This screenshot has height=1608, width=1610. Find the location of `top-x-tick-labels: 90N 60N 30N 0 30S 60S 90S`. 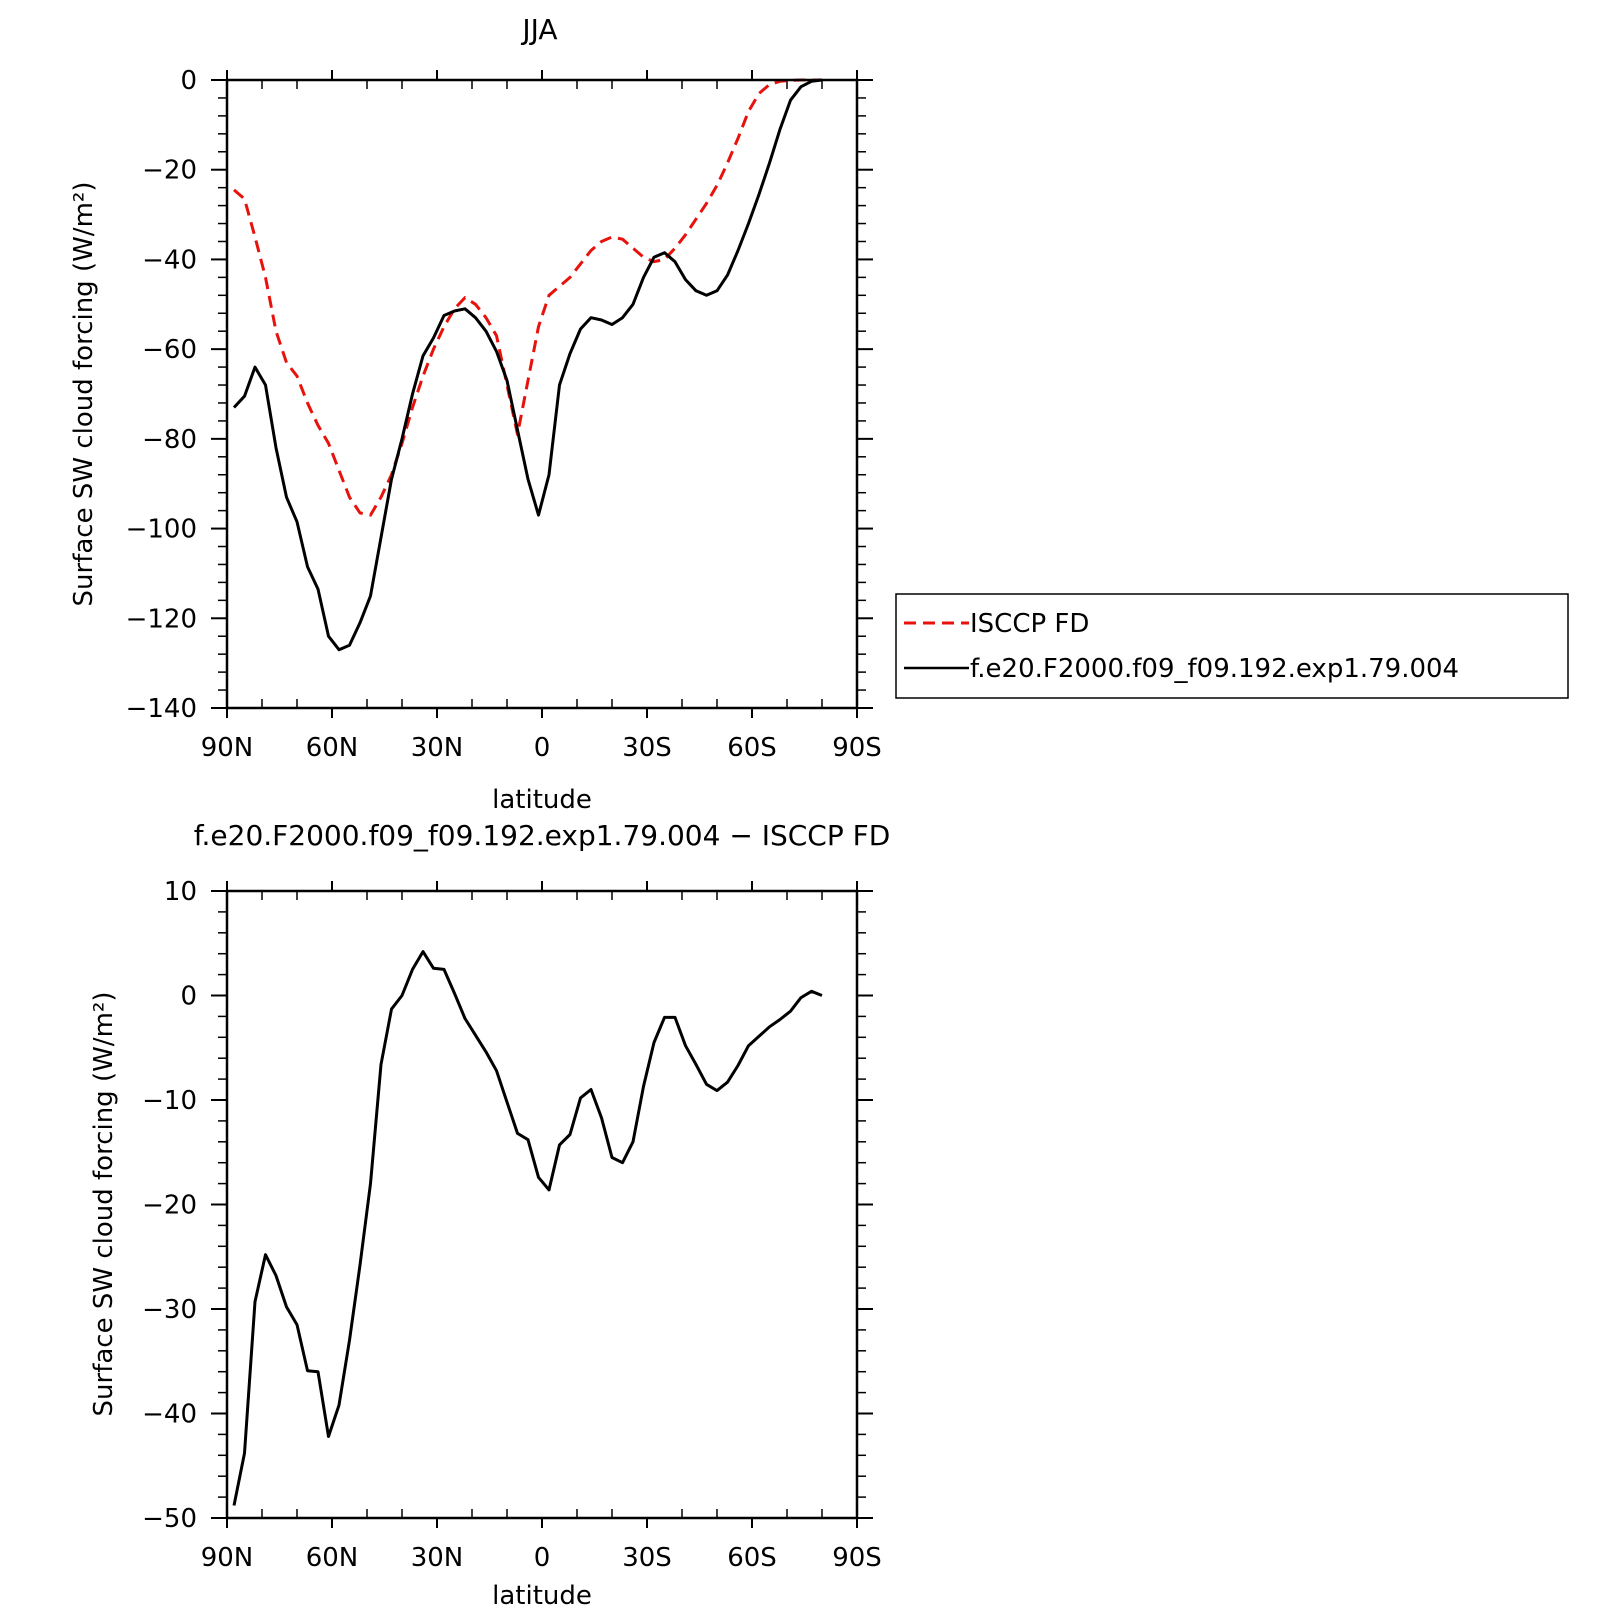

top-x-tick-labels: 90N 60N 30N 0 30S 60S 90S is located at coordinates (541, 748).